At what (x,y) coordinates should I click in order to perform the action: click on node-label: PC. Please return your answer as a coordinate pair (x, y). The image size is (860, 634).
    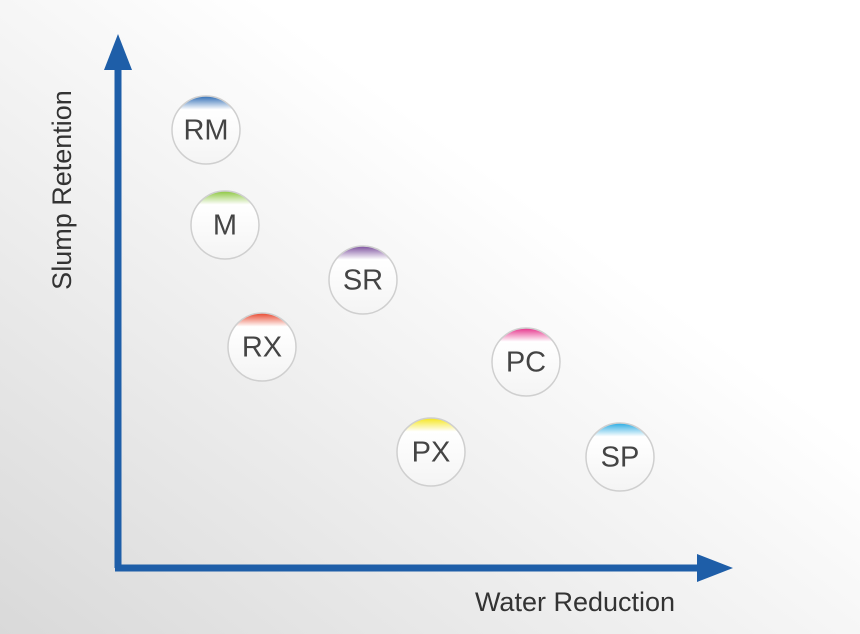
    Looking at the image, I should click on (526, 363).